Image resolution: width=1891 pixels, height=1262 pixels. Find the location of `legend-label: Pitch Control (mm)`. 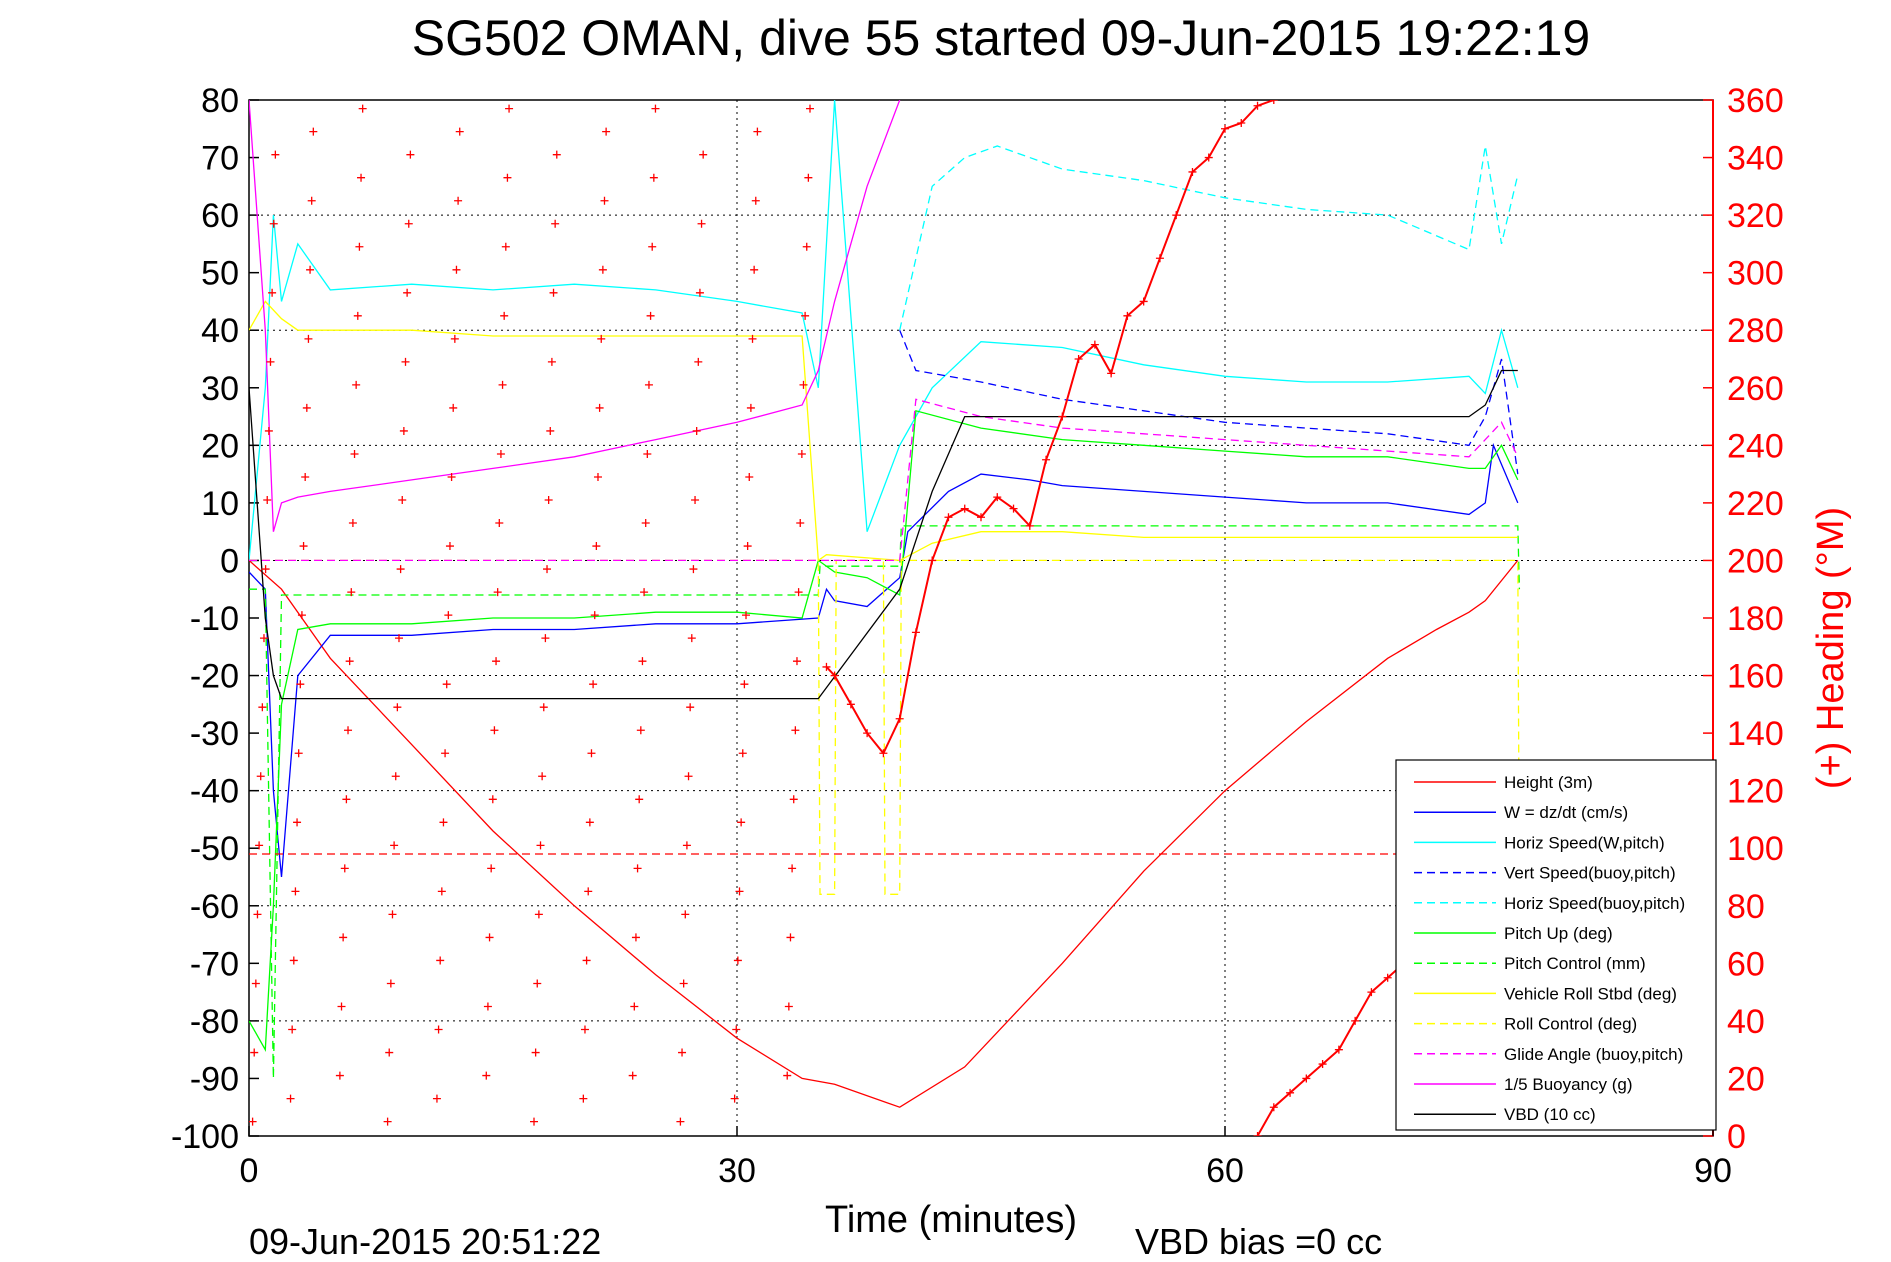

legend-label: Pitch Control (mm) is located at coordinates (1575, 963).